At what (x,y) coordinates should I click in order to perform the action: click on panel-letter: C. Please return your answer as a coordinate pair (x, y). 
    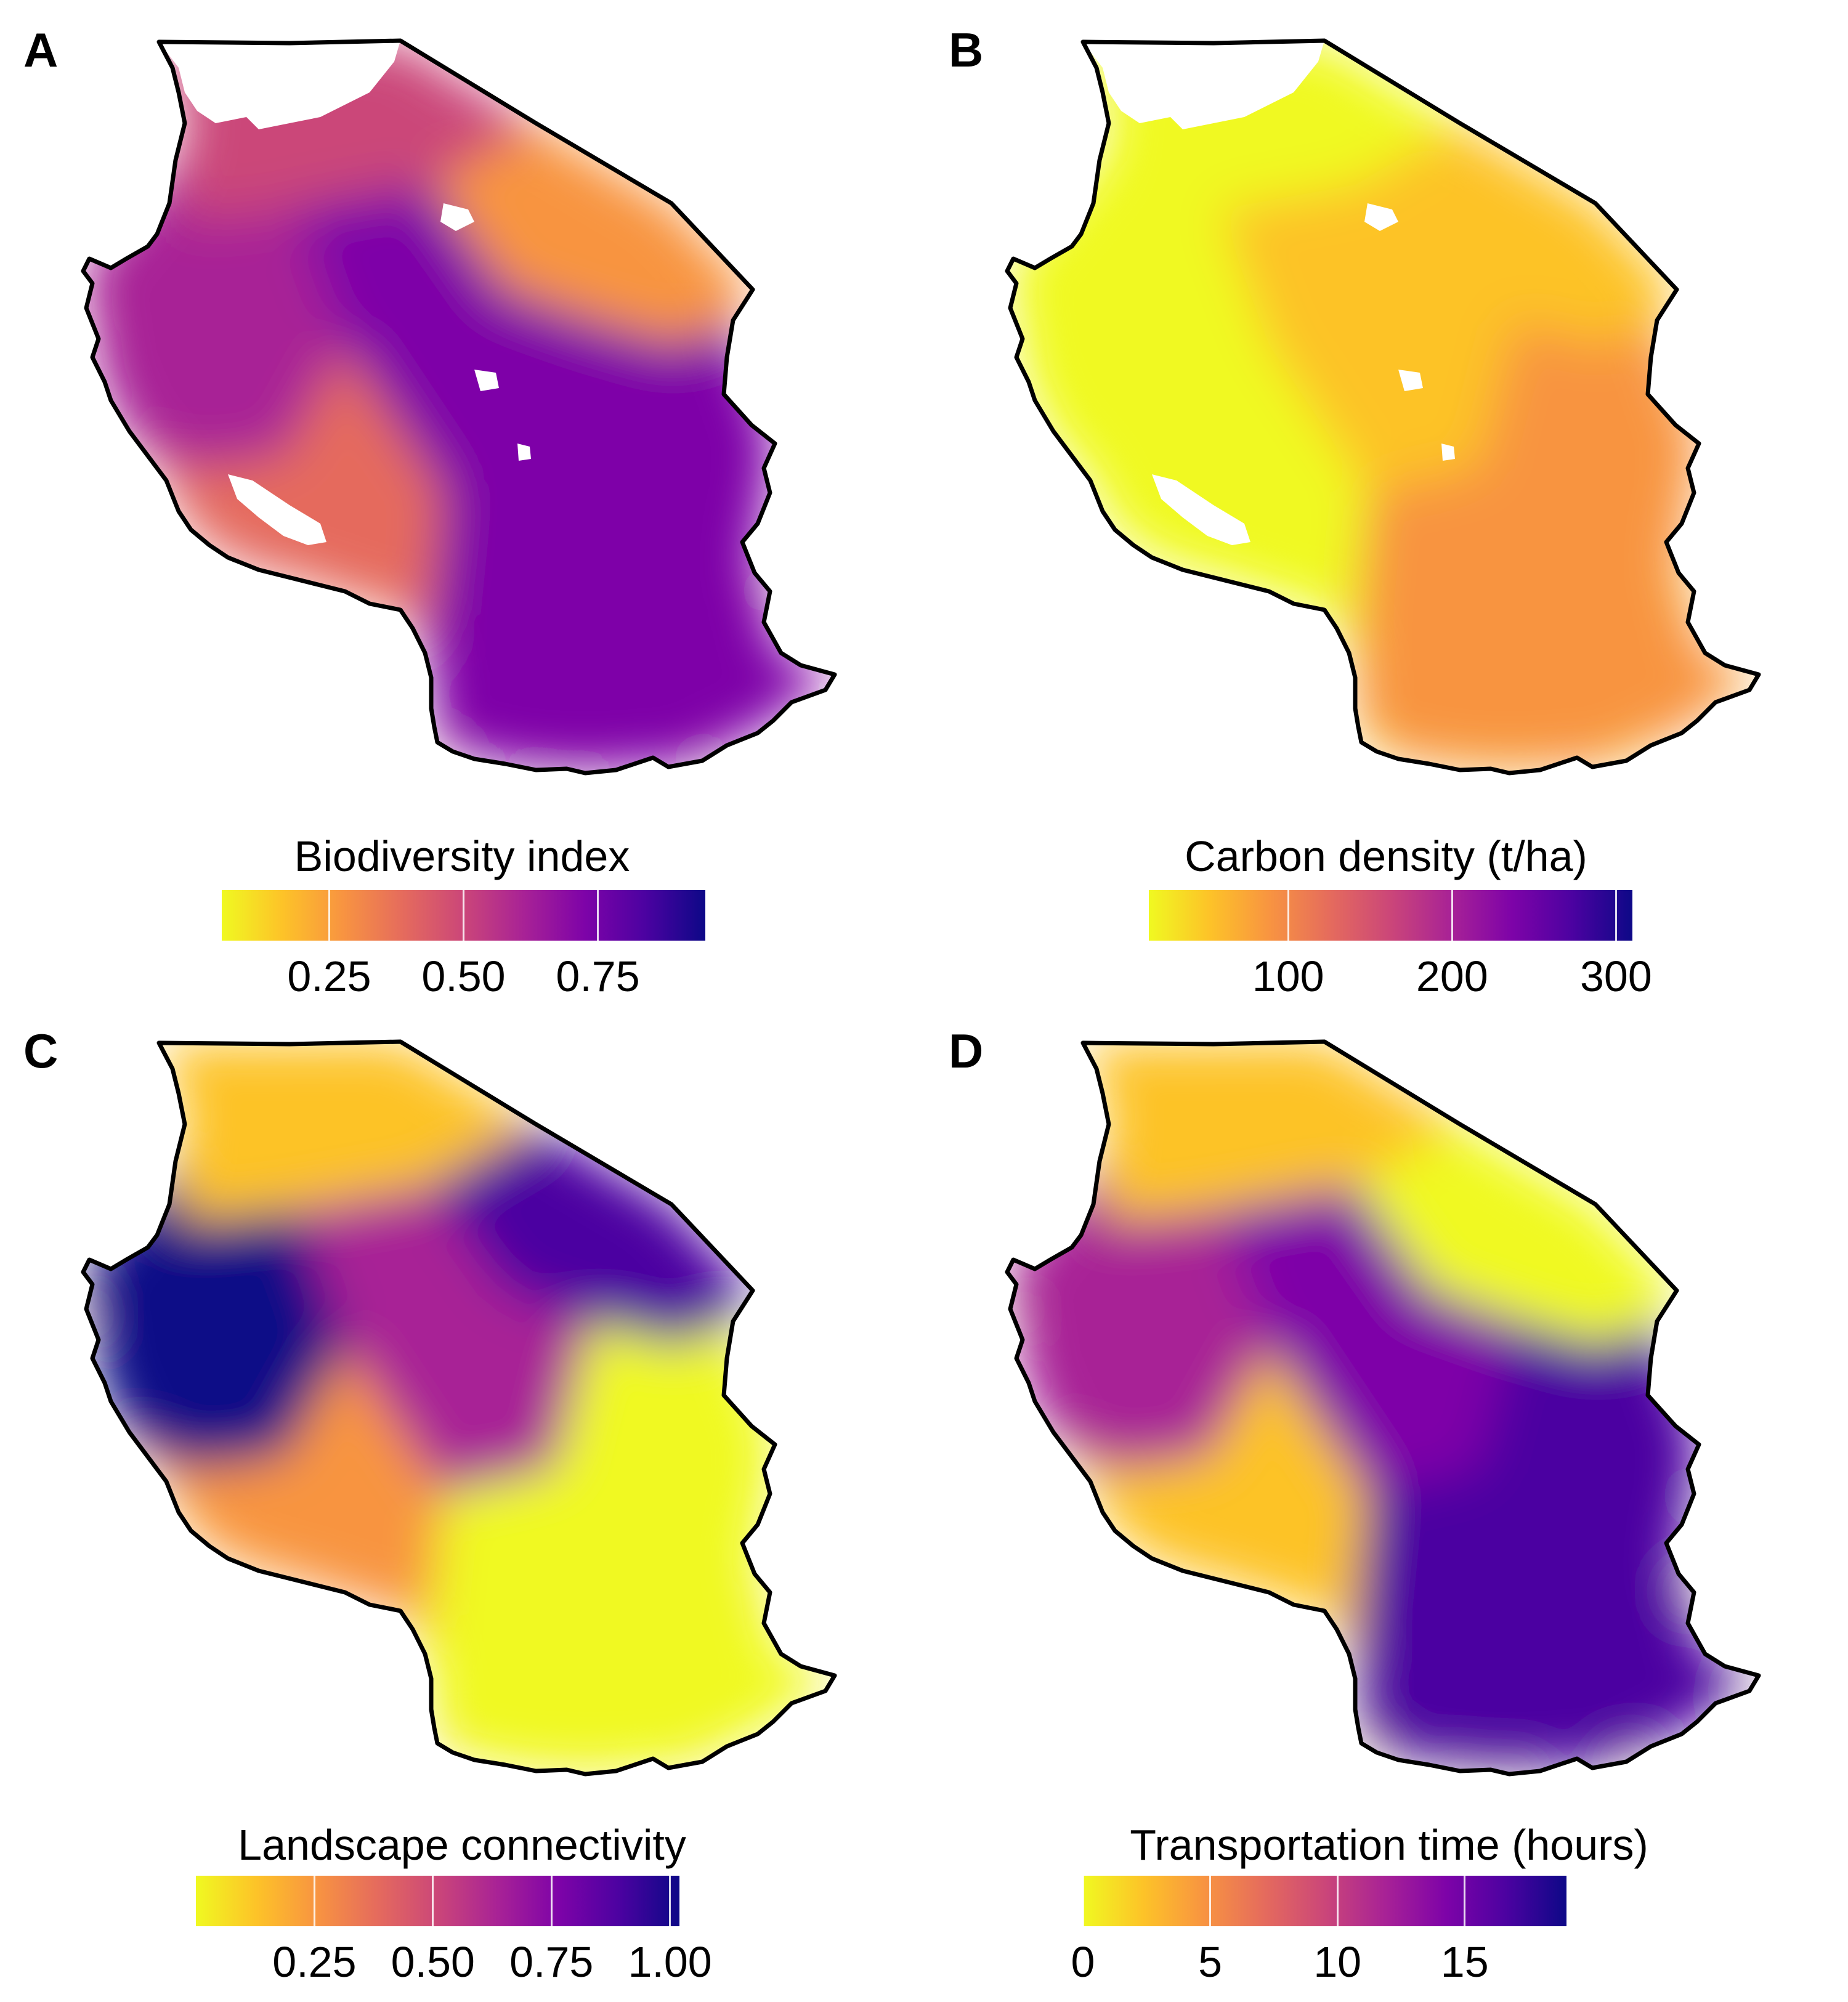
    Looking at the image, I should click on (41, 1051).